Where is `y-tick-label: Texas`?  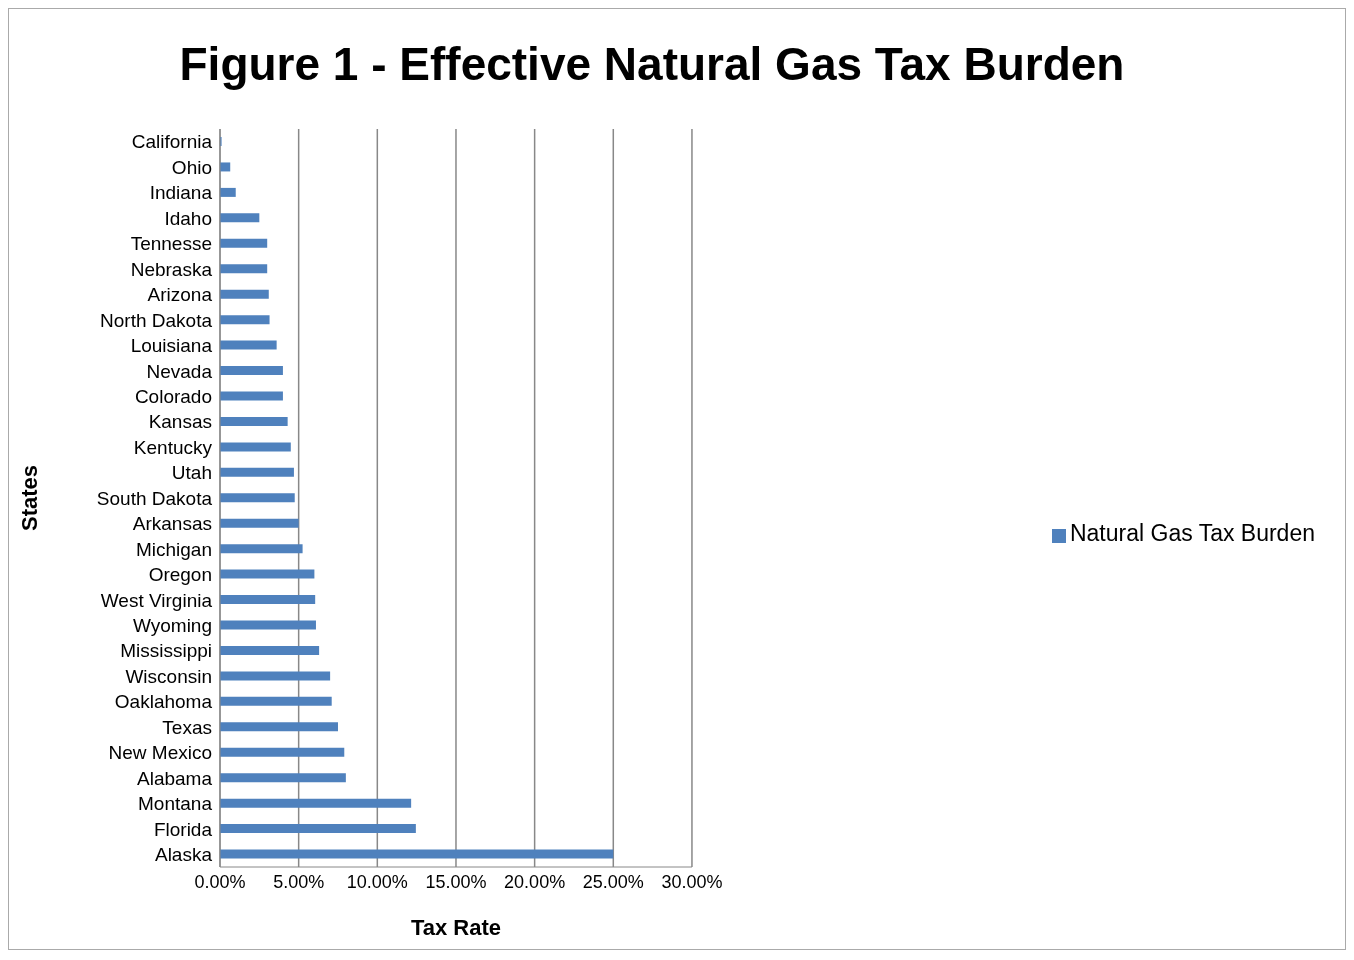 y-tick-label: Texas is located at coordinates (187, 727).